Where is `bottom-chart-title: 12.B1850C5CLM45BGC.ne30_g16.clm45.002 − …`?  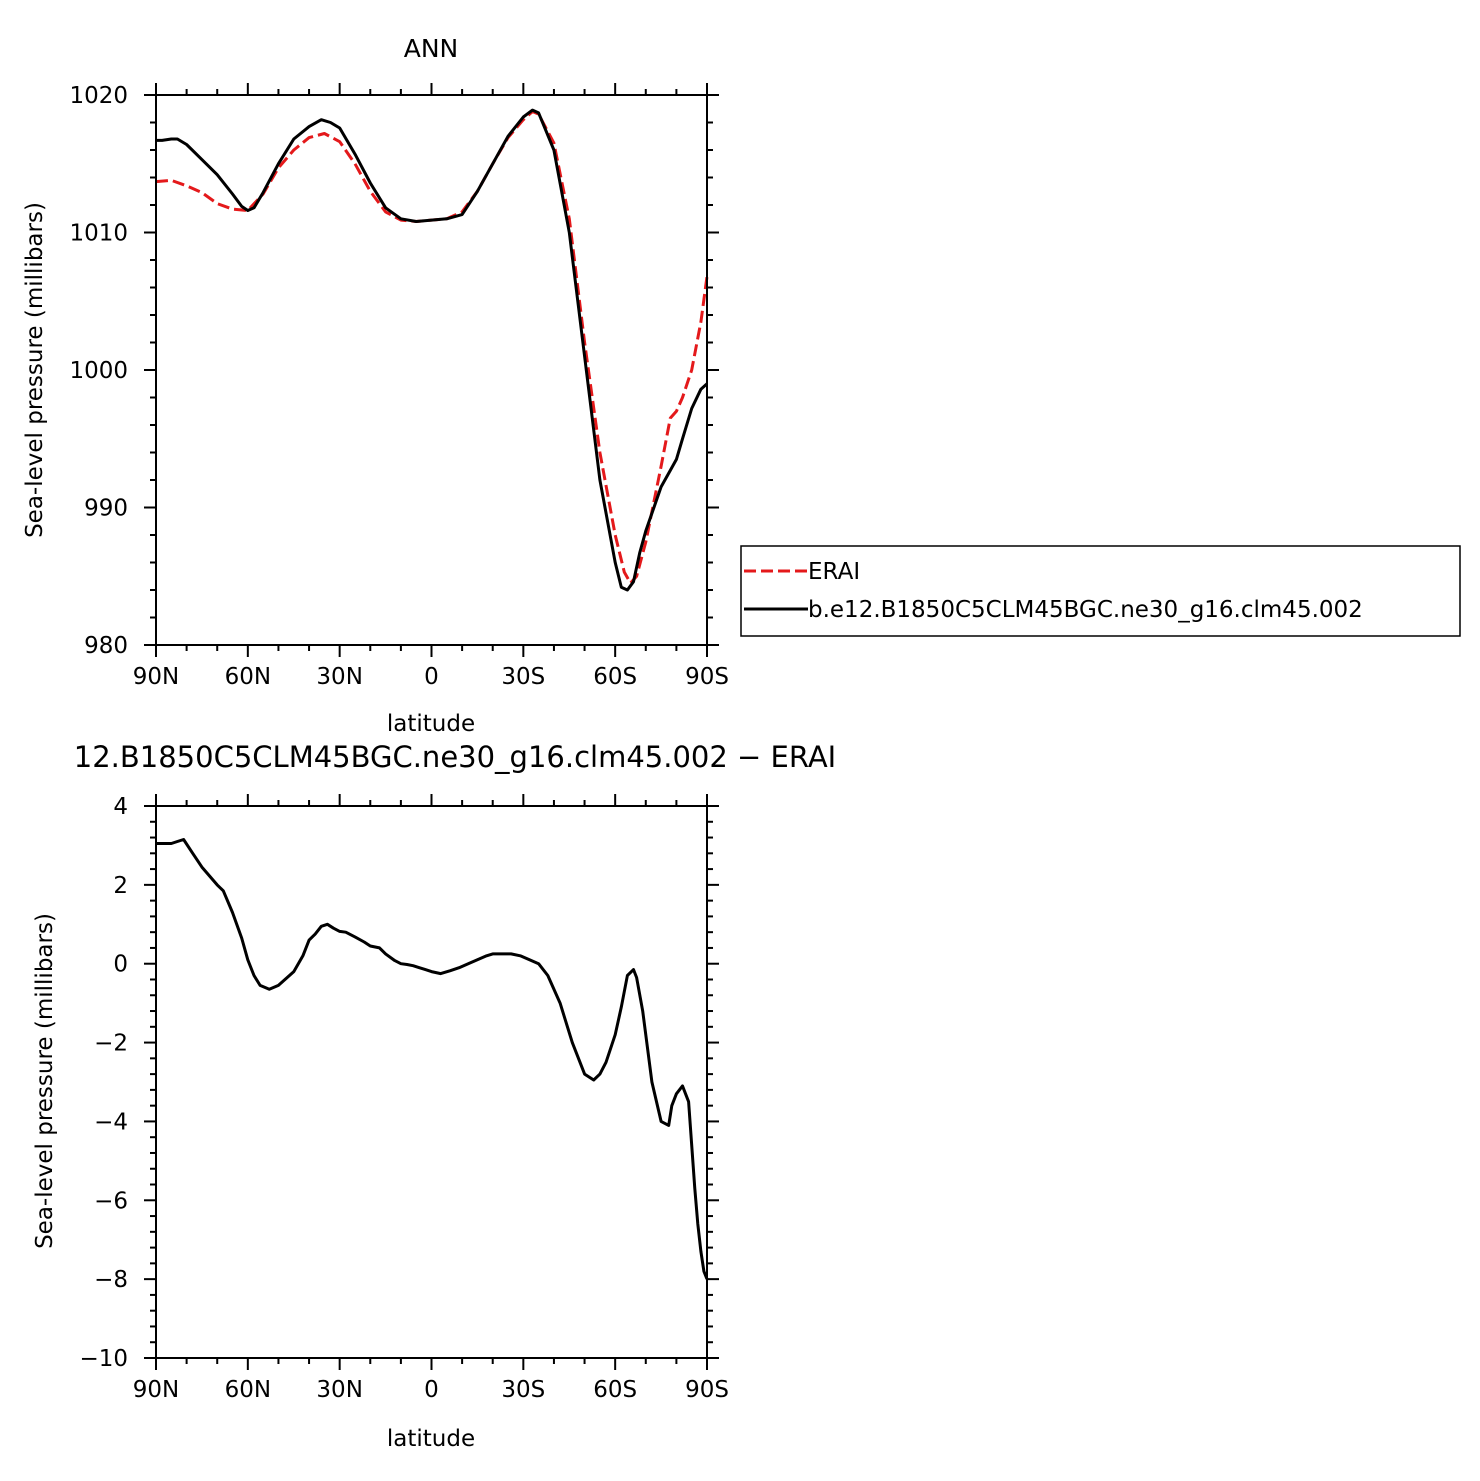 bottom-chart-title: 12.B1850C5CLM45BGC.ne30_g16.clm45.002 − … is located at coordinates (455, 757).